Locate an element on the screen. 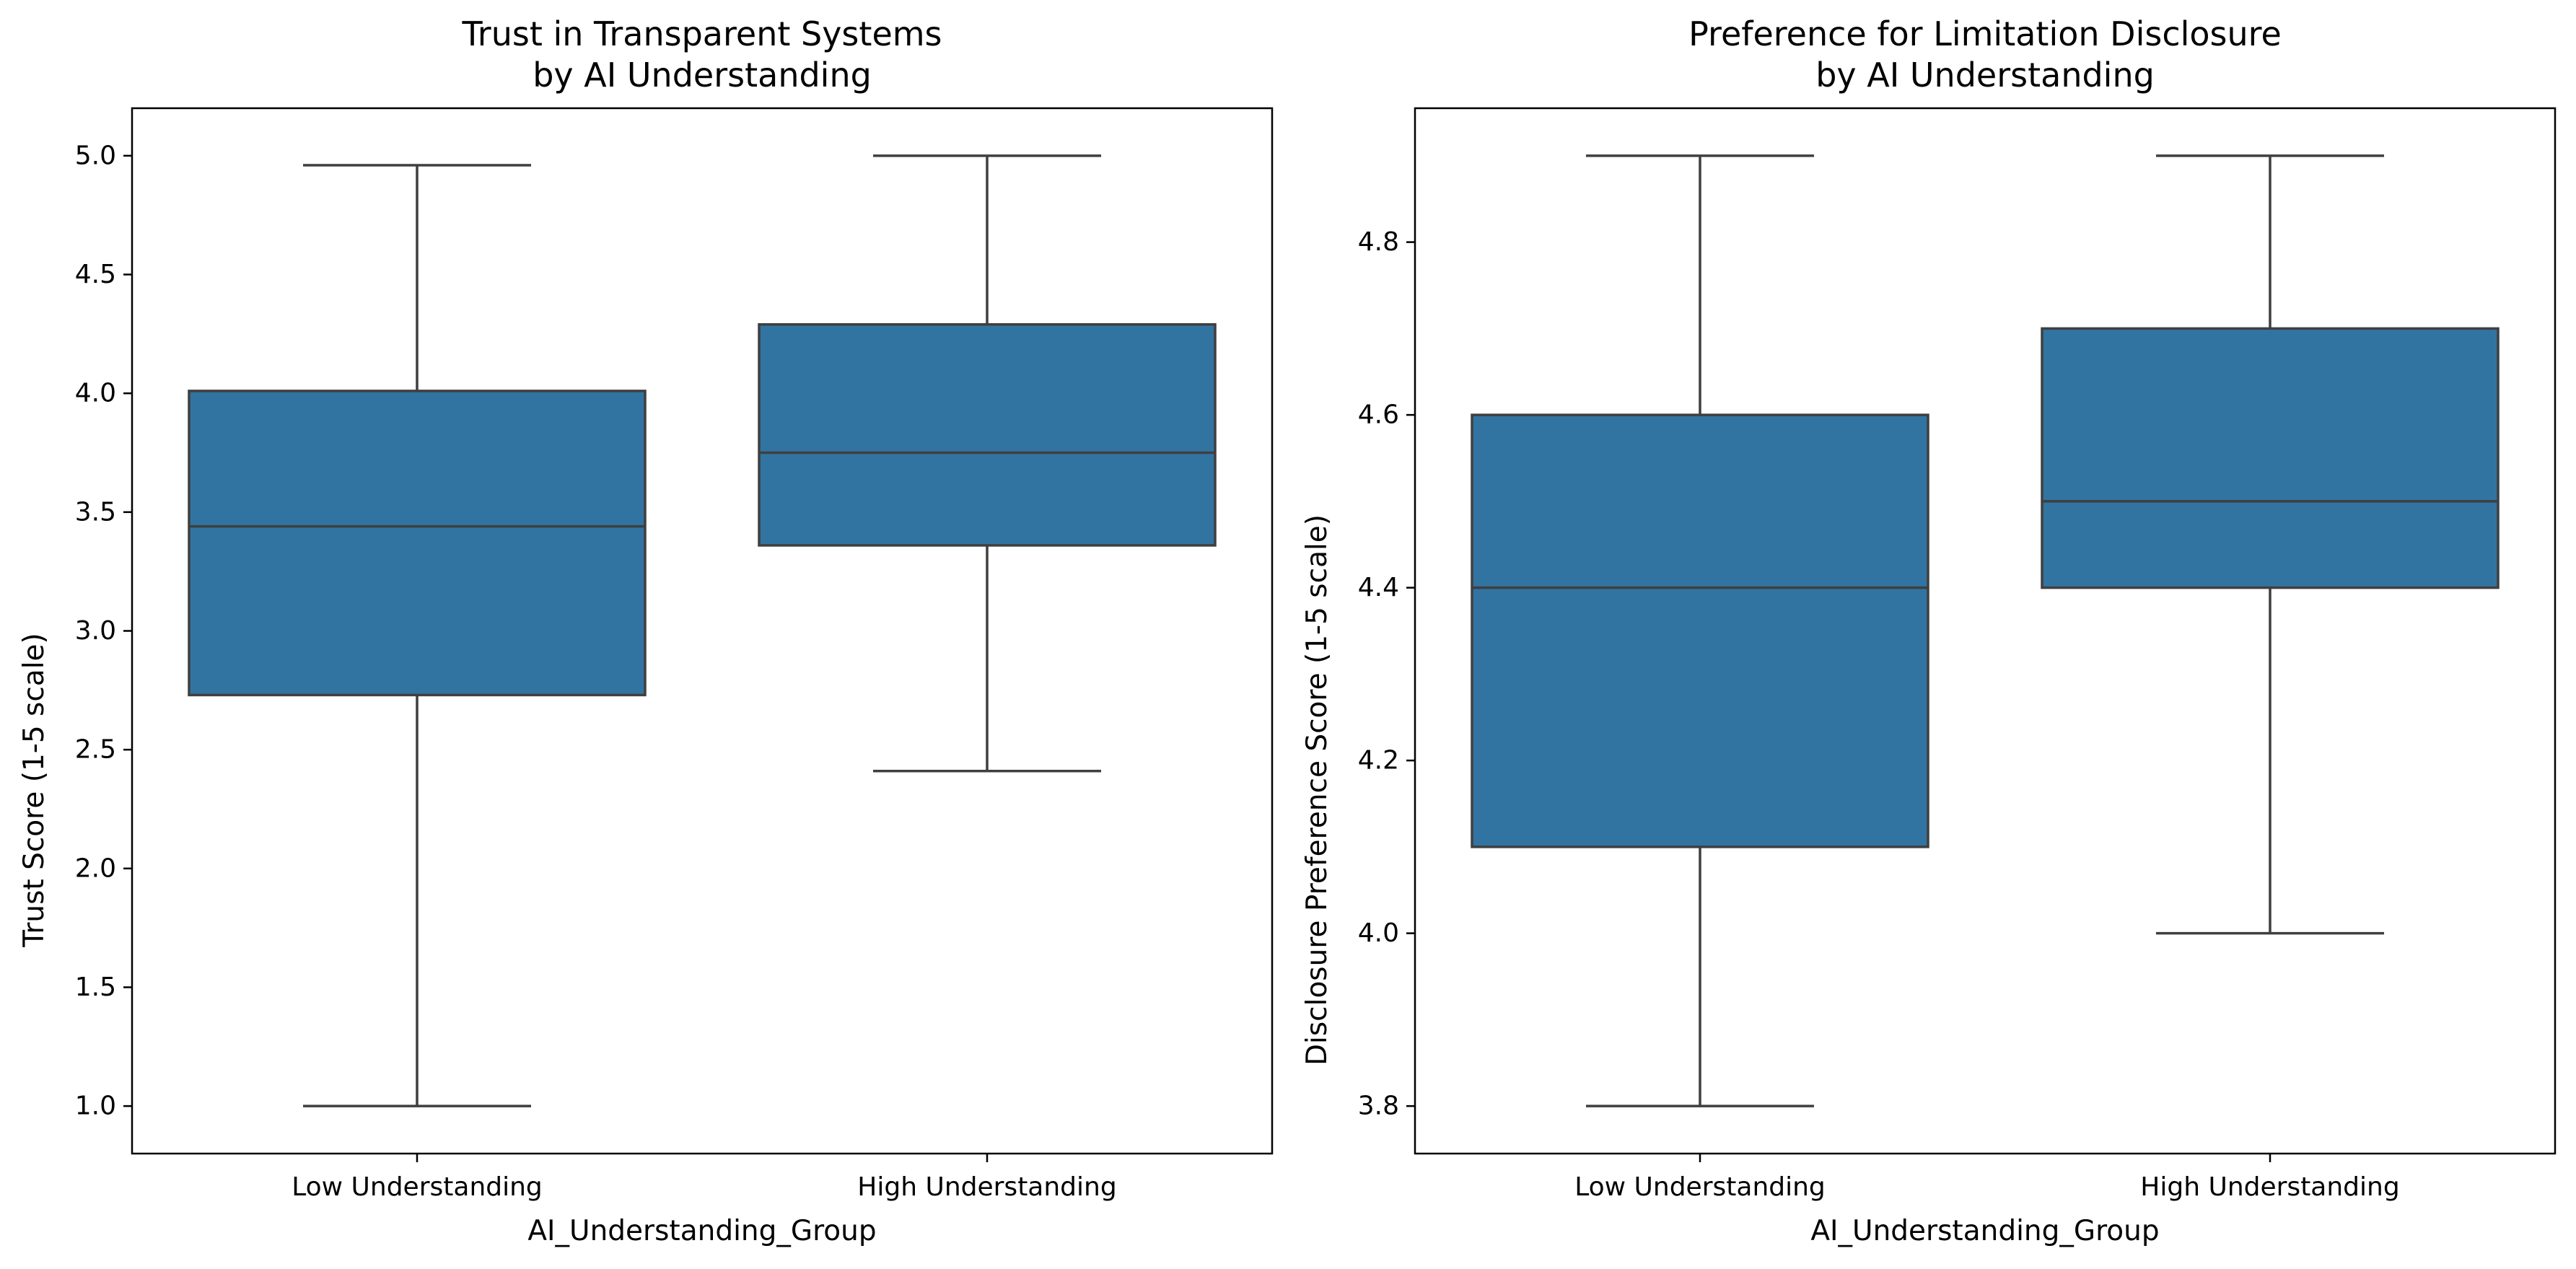 Image resolution: width=2576 pixels, height=1269 pixels. trust-chart-x-axis-label: AI_Understanding_Group is located at coordinates (701, 1231).